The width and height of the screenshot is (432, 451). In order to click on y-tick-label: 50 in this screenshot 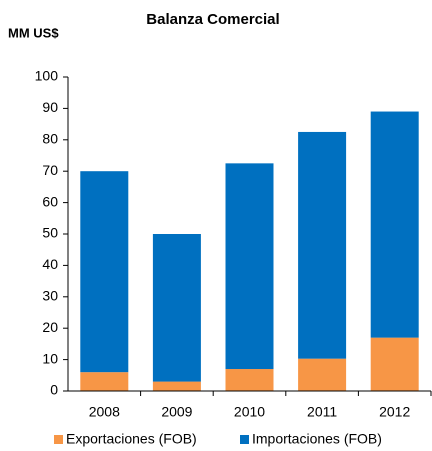, I will do `click(50, 233)`.